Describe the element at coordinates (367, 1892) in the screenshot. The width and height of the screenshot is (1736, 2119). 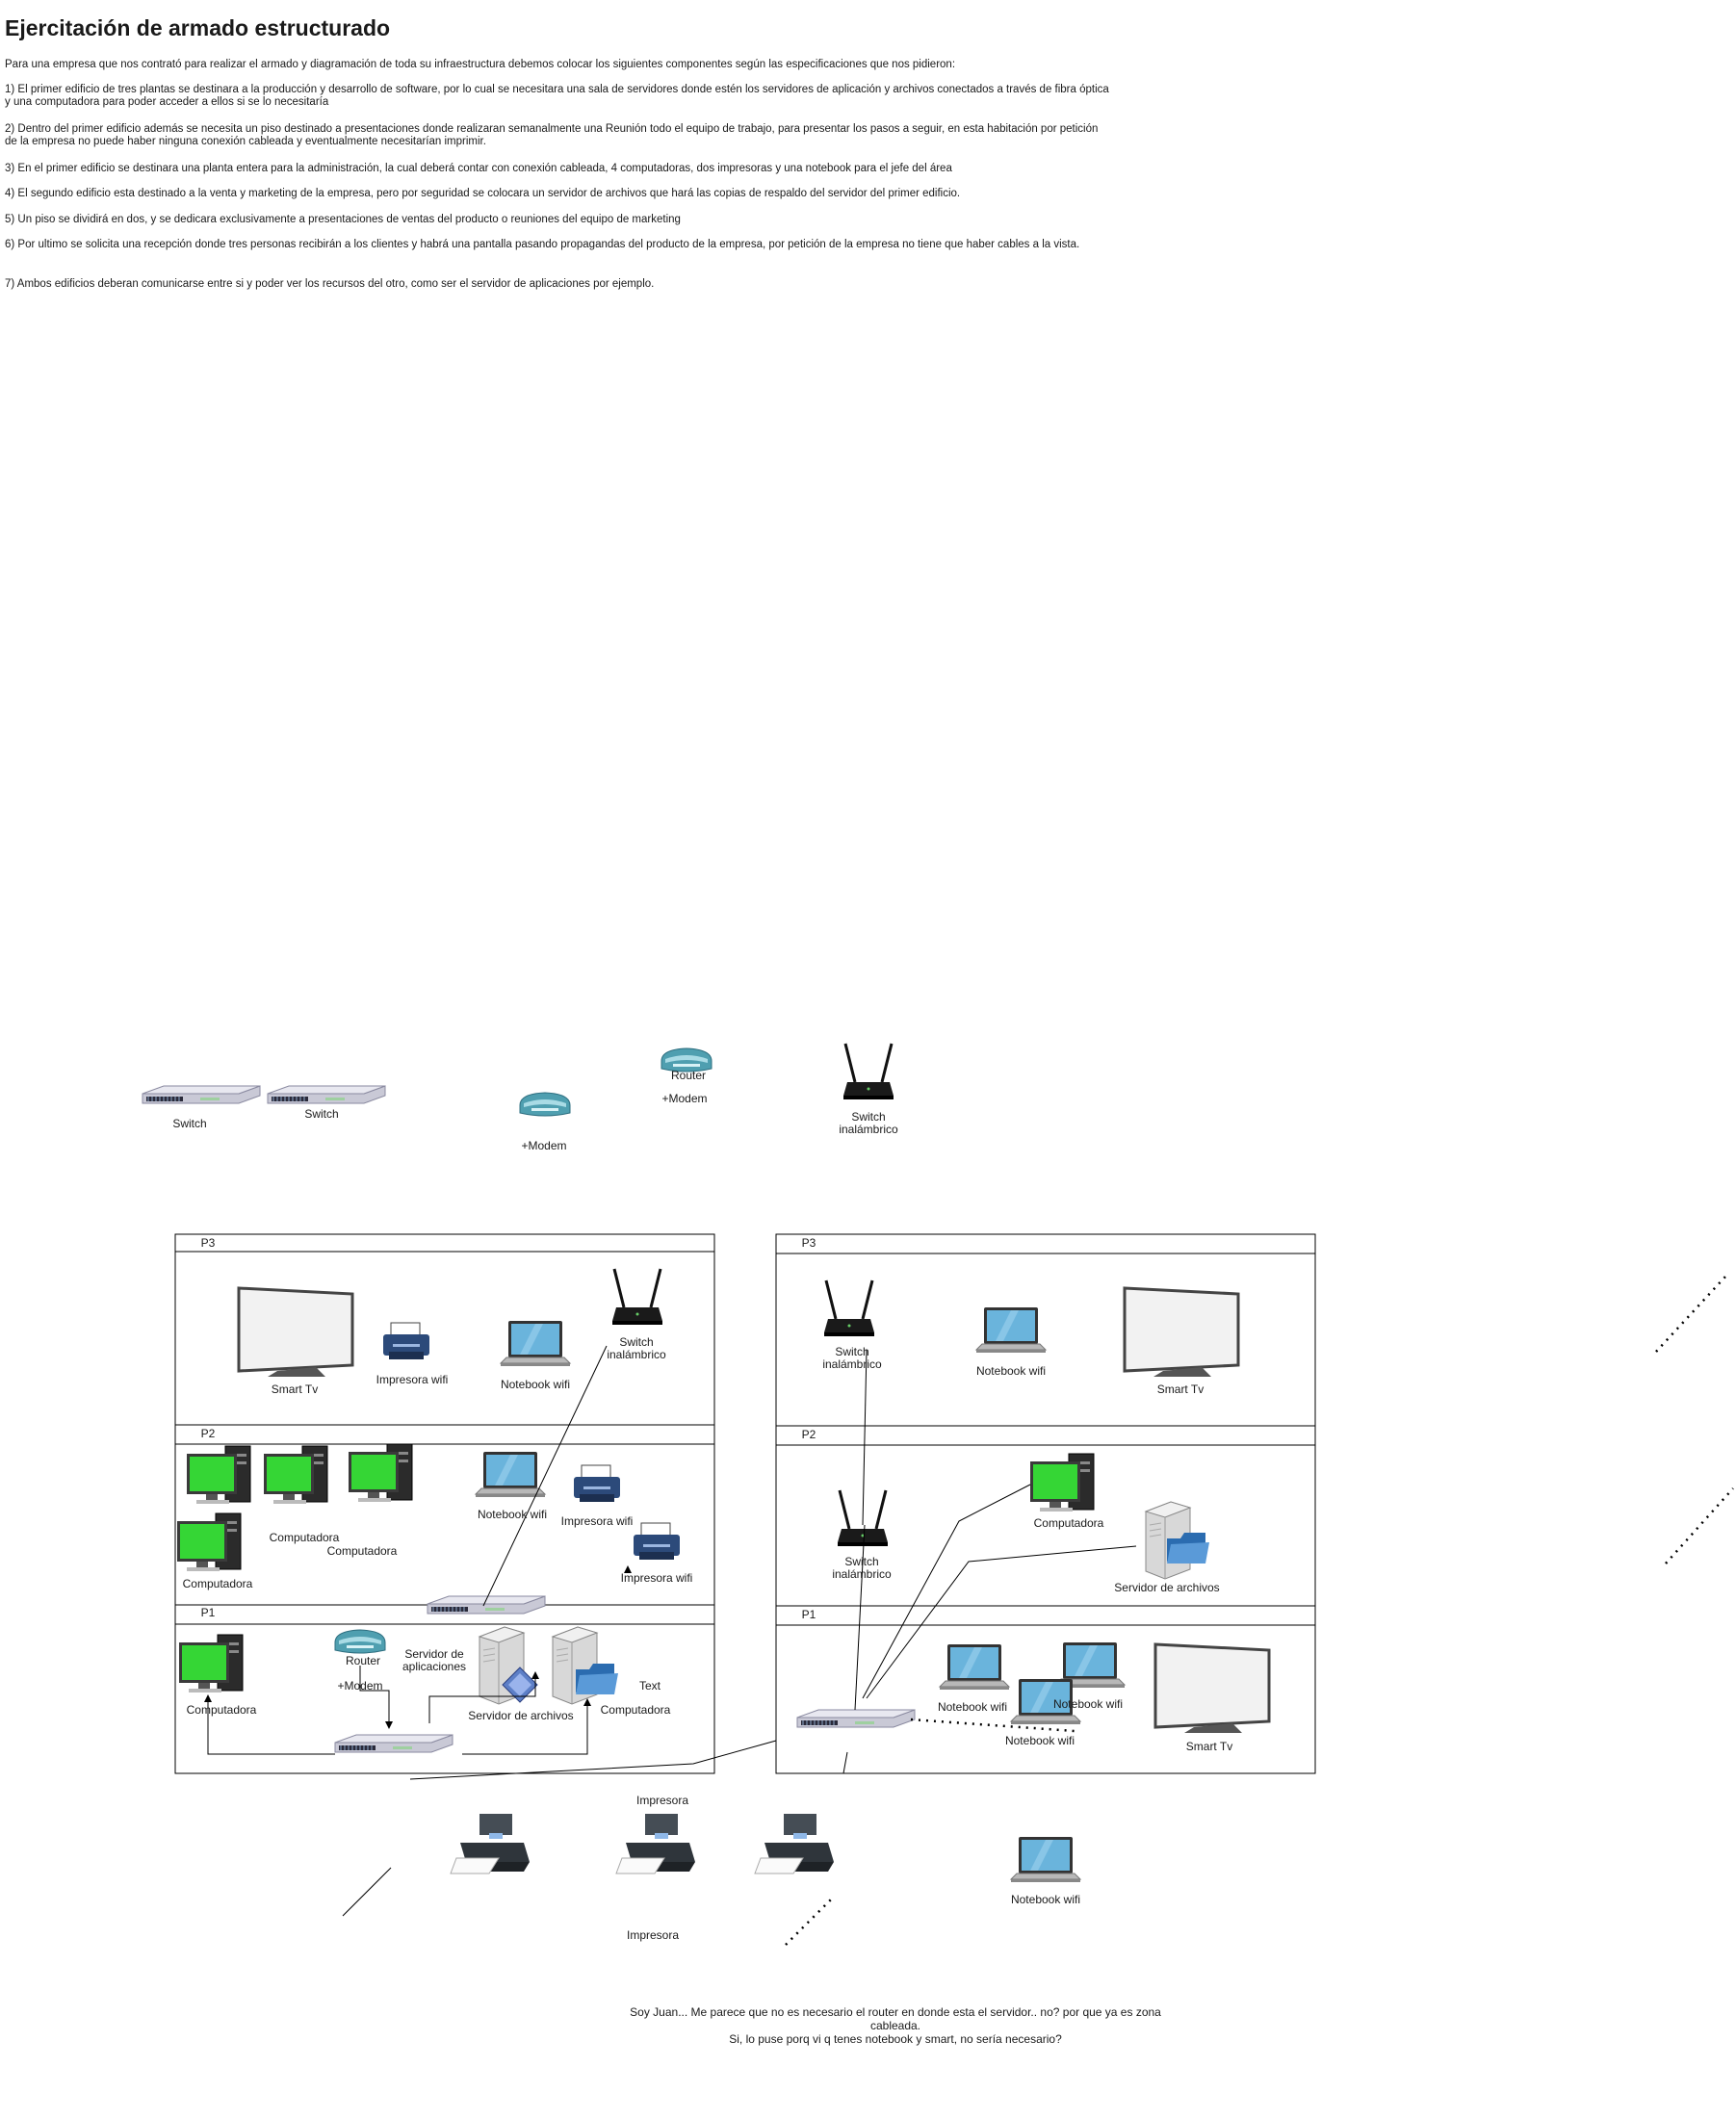
I see `stray-lines` at that location.